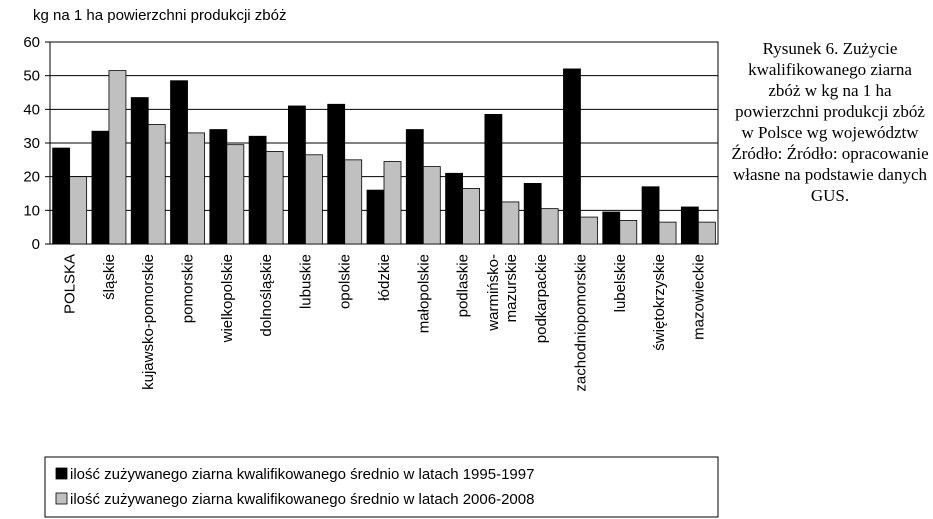 The width and height of the screenshot is (933, 519). I want to click on x-tick-label: podkarpackie, so click(541, 298).